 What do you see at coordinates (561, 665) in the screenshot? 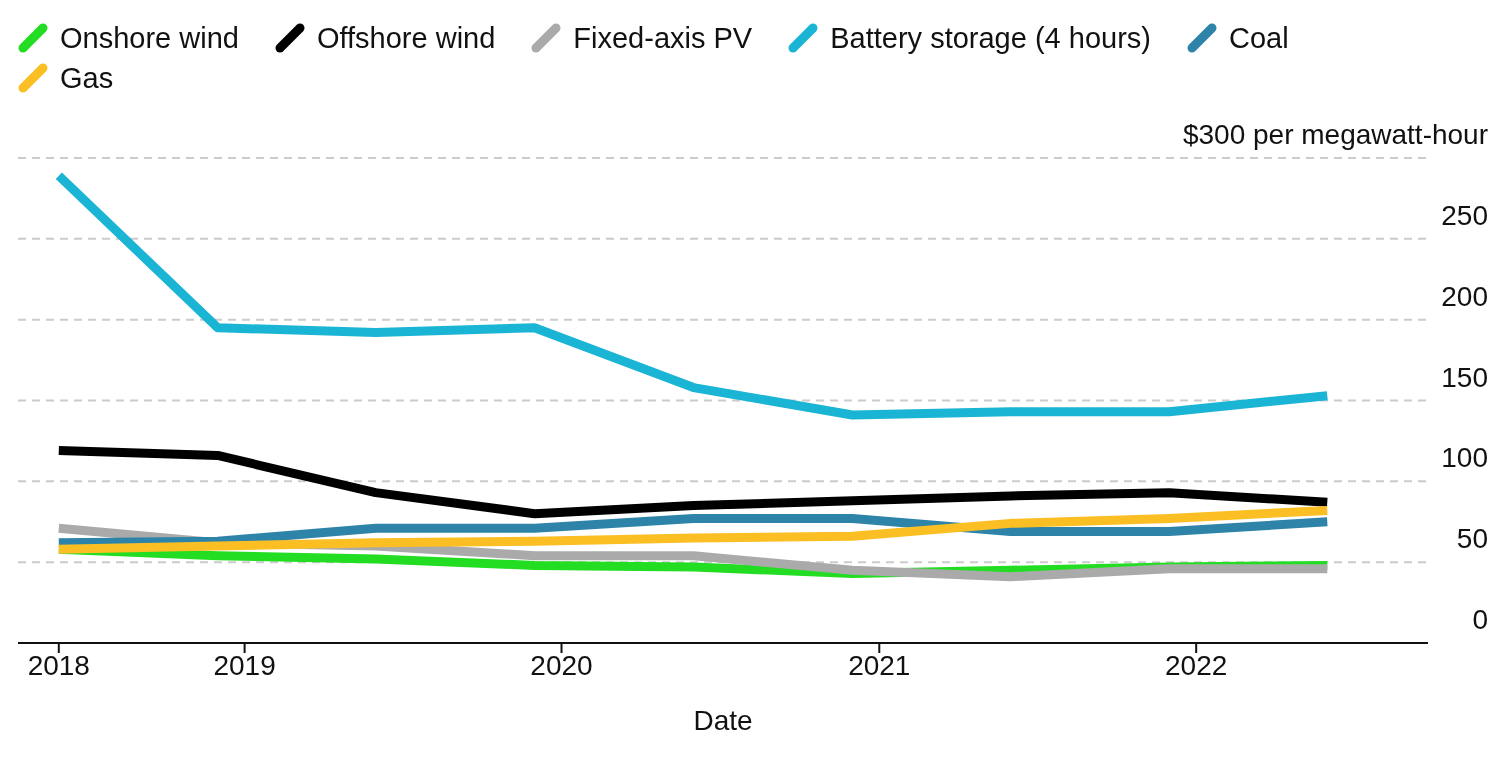
I see `x-tick-label: 2020` at bounding box center [561, 665].